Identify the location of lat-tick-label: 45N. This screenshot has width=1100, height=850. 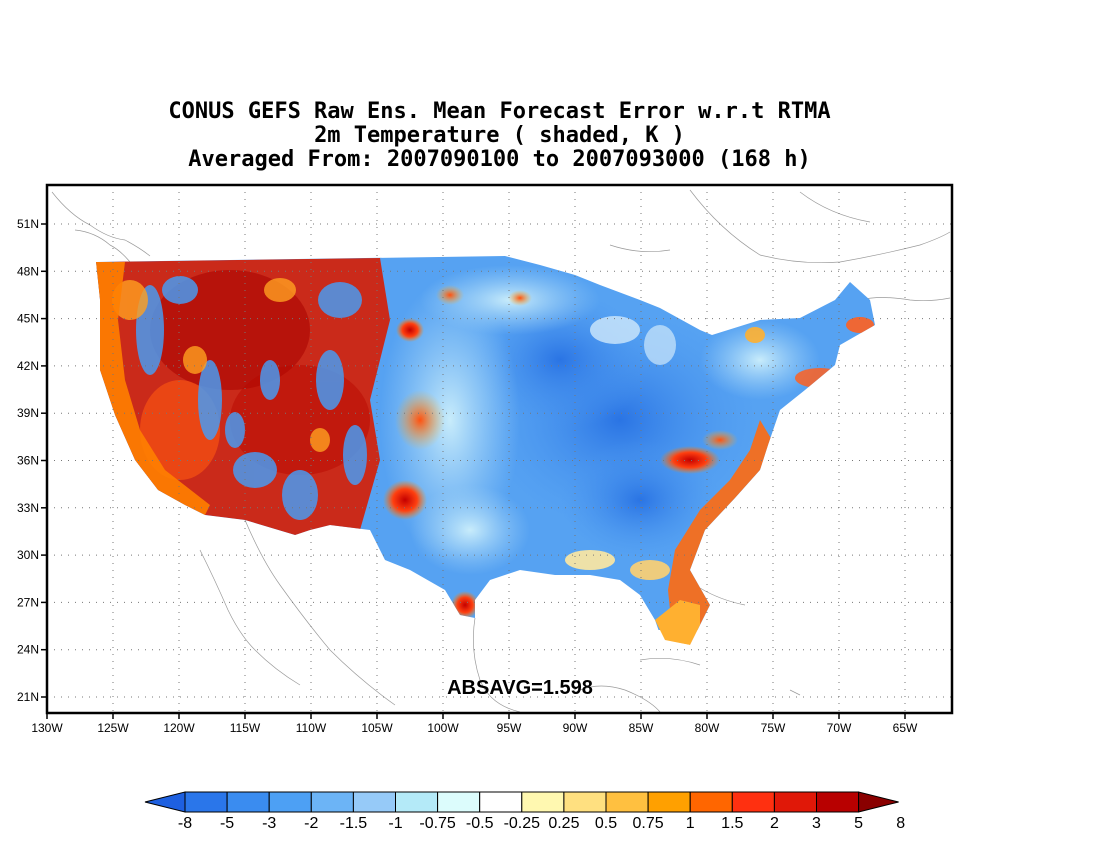
(28, 319).